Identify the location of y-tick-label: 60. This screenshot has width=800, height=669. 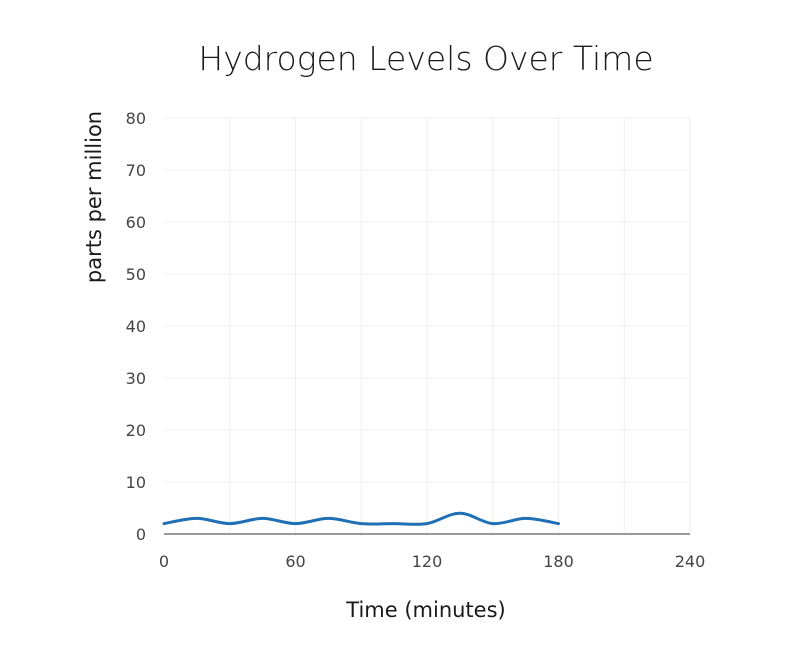
(136, 222).